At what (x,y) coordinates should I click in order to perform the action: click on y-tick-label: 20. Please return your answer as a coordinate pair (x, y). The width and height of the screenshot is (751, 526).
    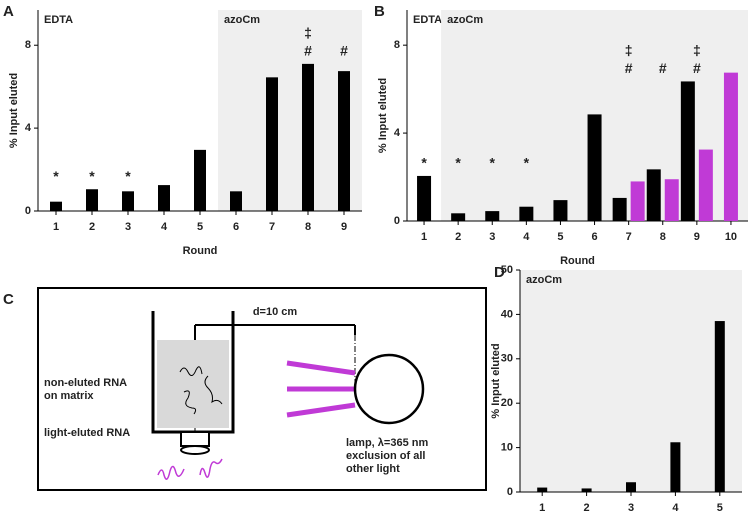
    Looking at the image, I should click on (507, 403).